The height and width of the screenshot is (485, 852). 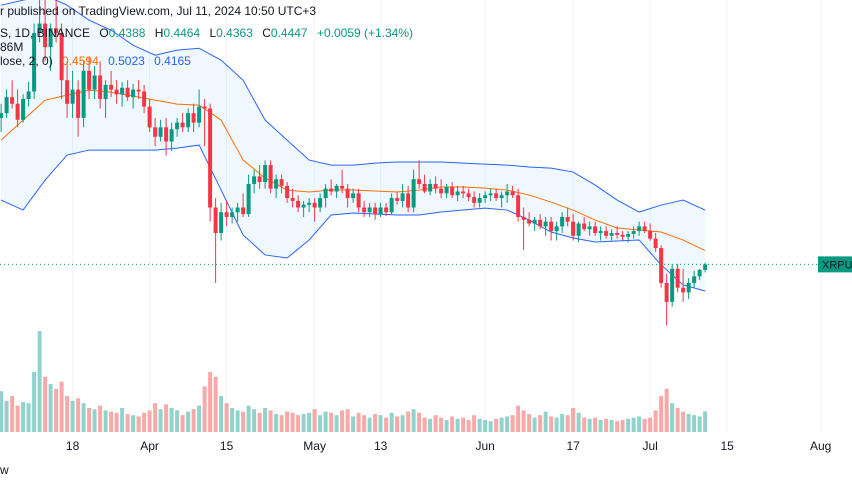 I want to click on corner-text: w, so click(x=4, y=470).